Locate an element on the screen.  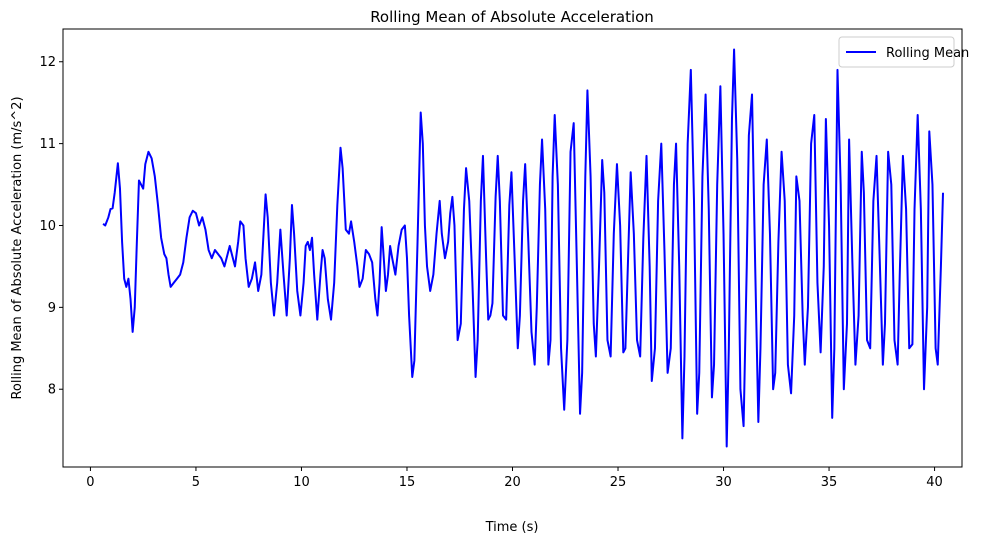
chart-title: Rolling Mean of Absolute Acceleration is located at coordinates (512, 17).